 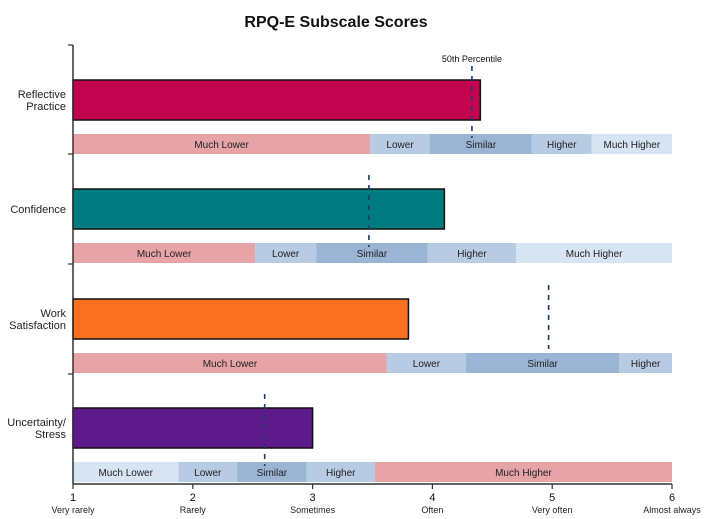 I want to click on category-label: Work, so click(x=54, y=314).